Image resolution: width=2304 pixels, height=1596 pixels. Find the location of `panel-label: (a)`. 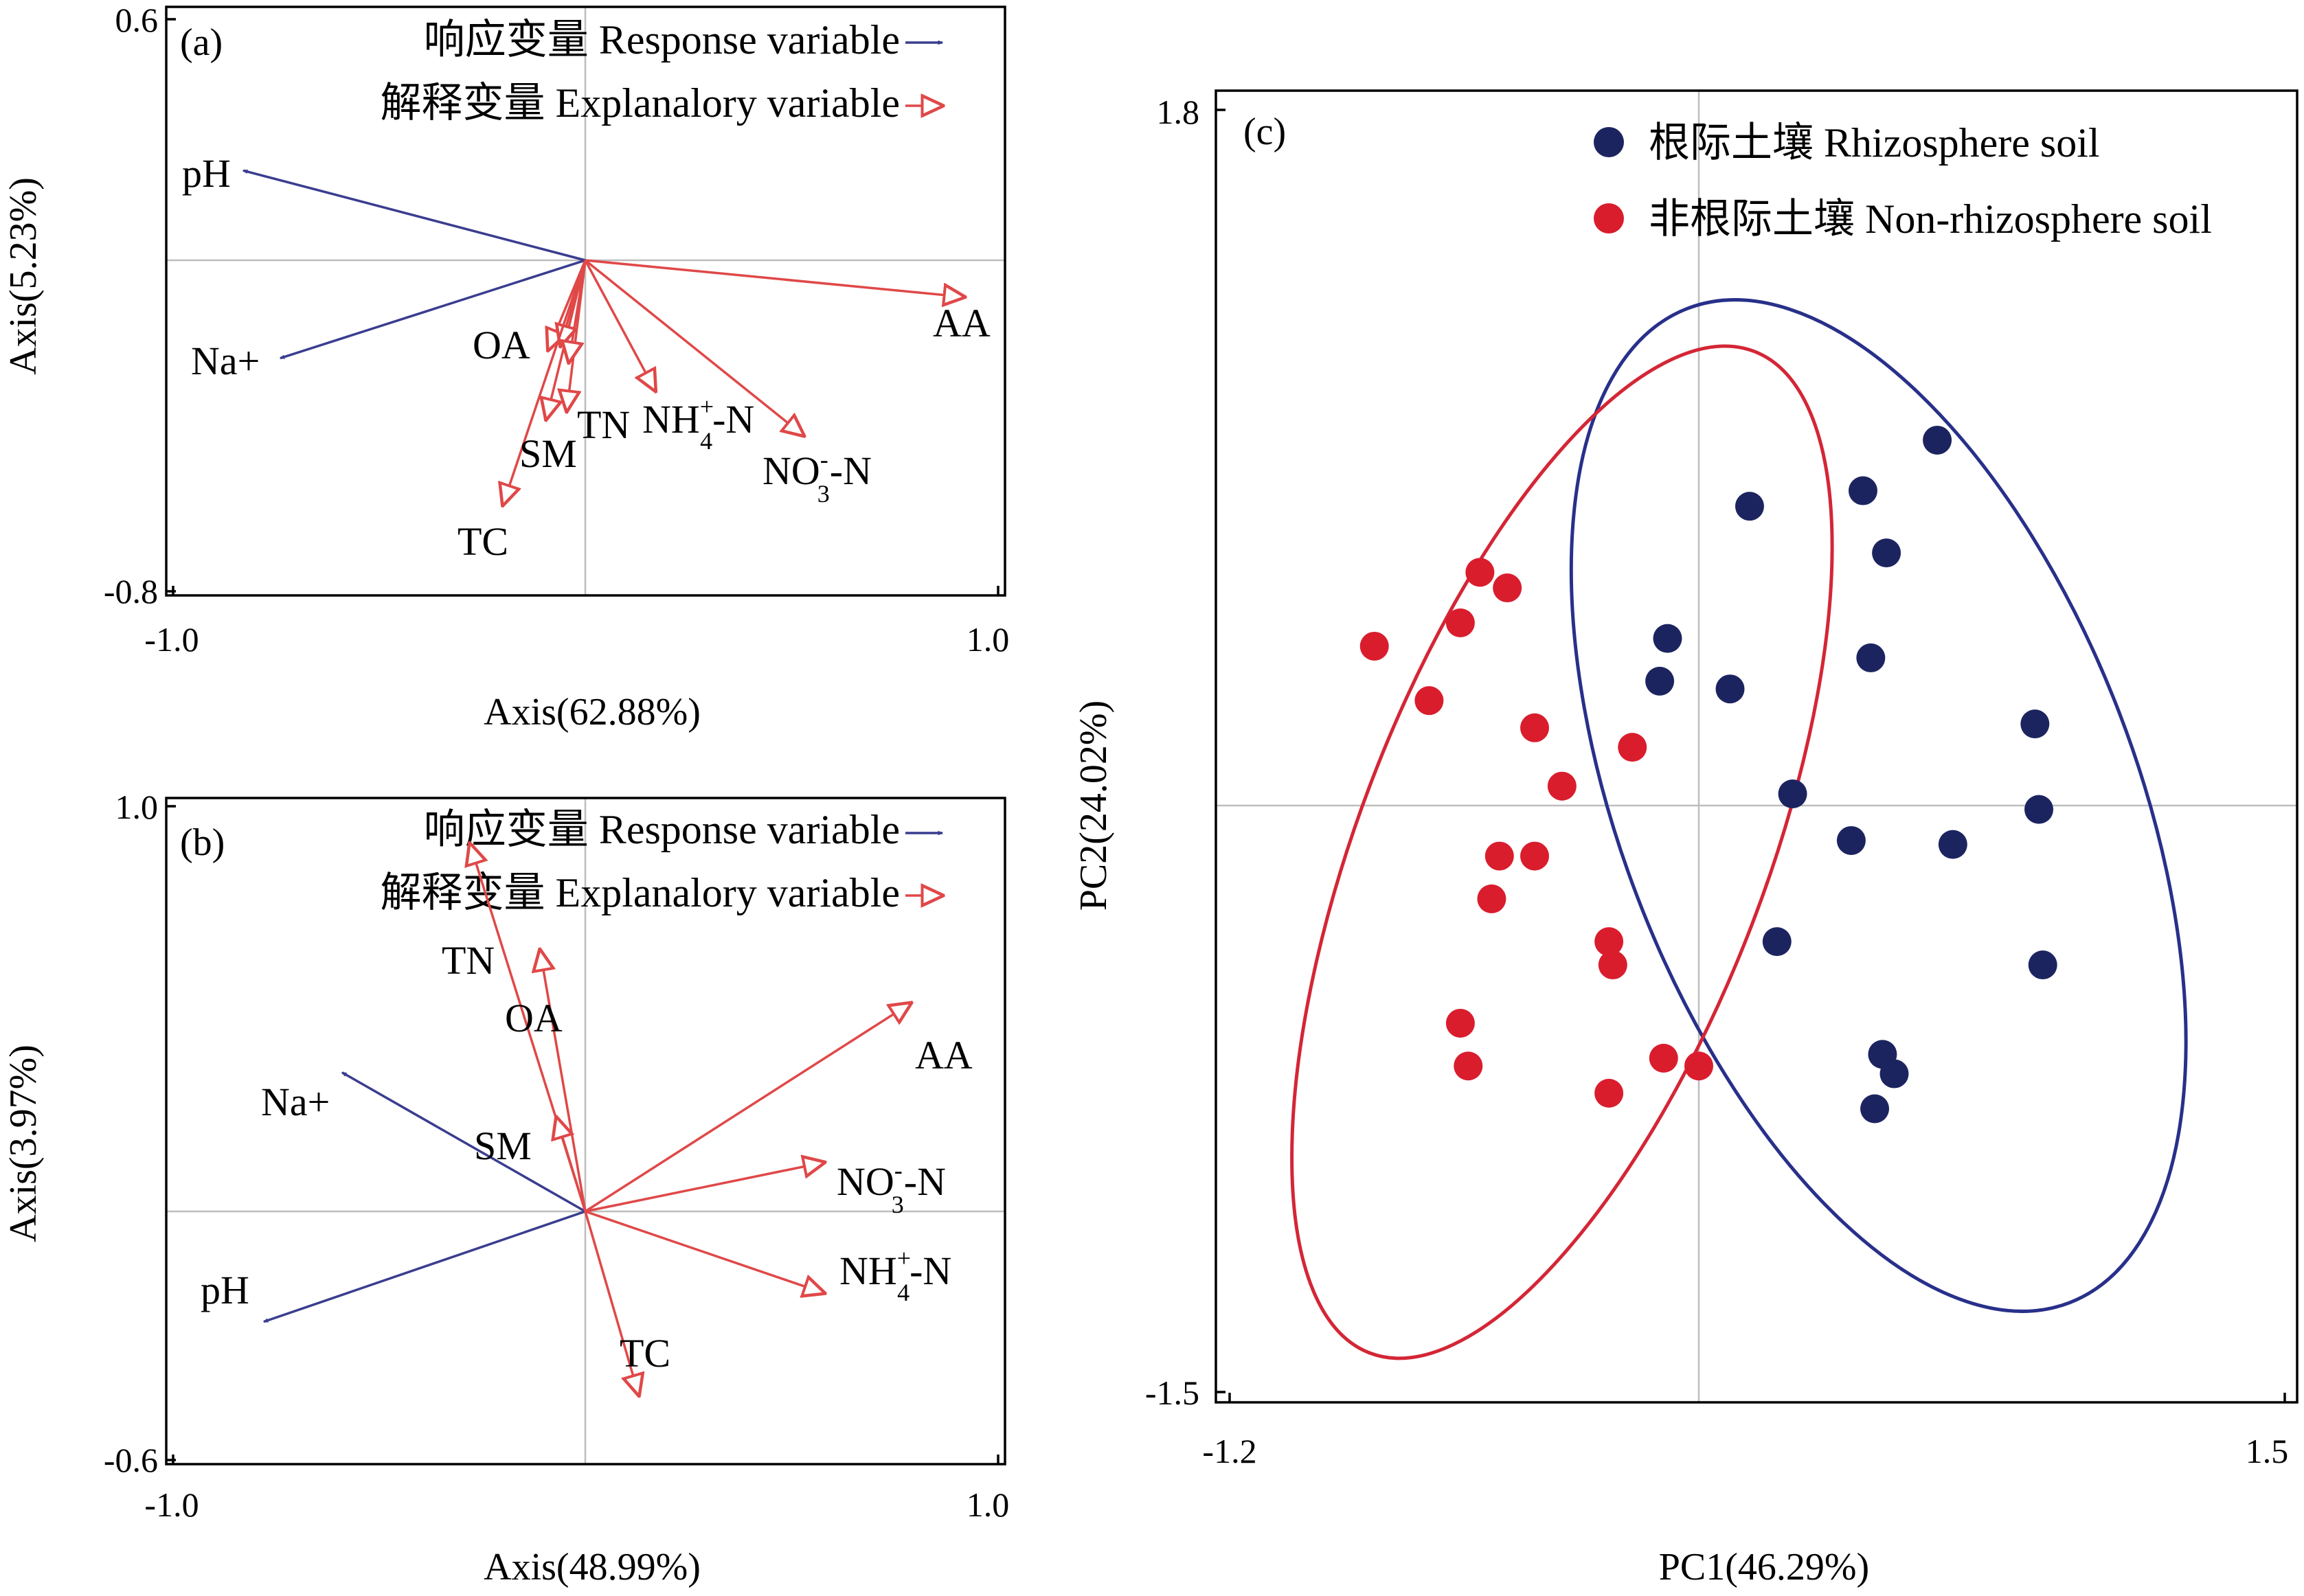

panel-label: (a) is located at coordinates (201, 42).